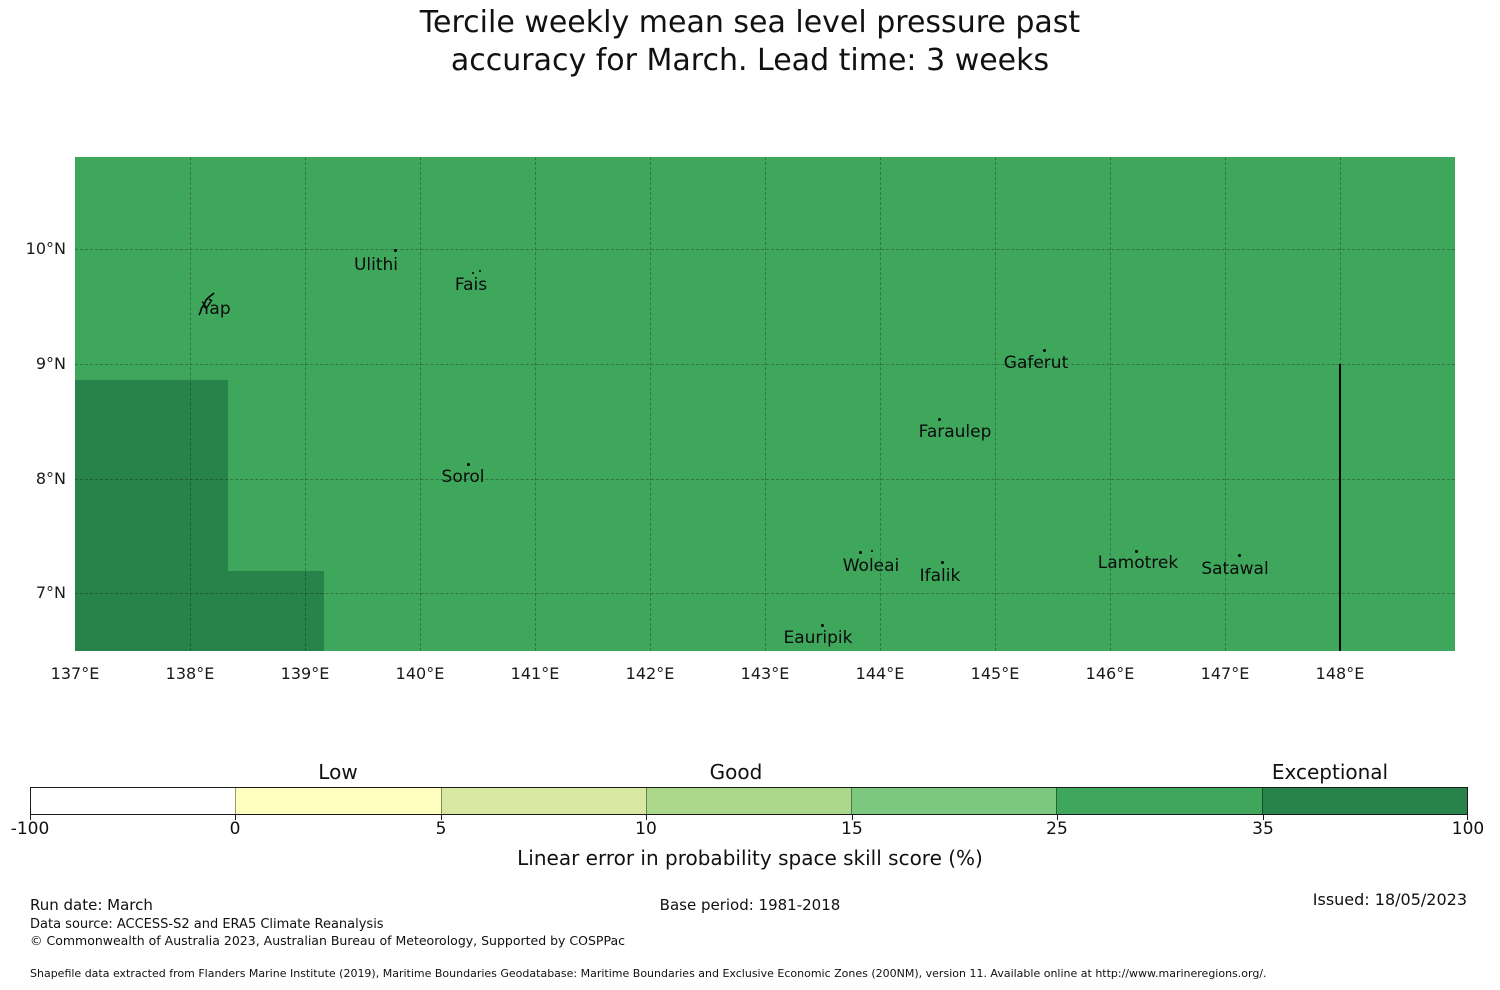 The height and width of the screenshot is (990, 1500). I want to click on island-label-gaferut: Gaferut, so click(1036, 363).